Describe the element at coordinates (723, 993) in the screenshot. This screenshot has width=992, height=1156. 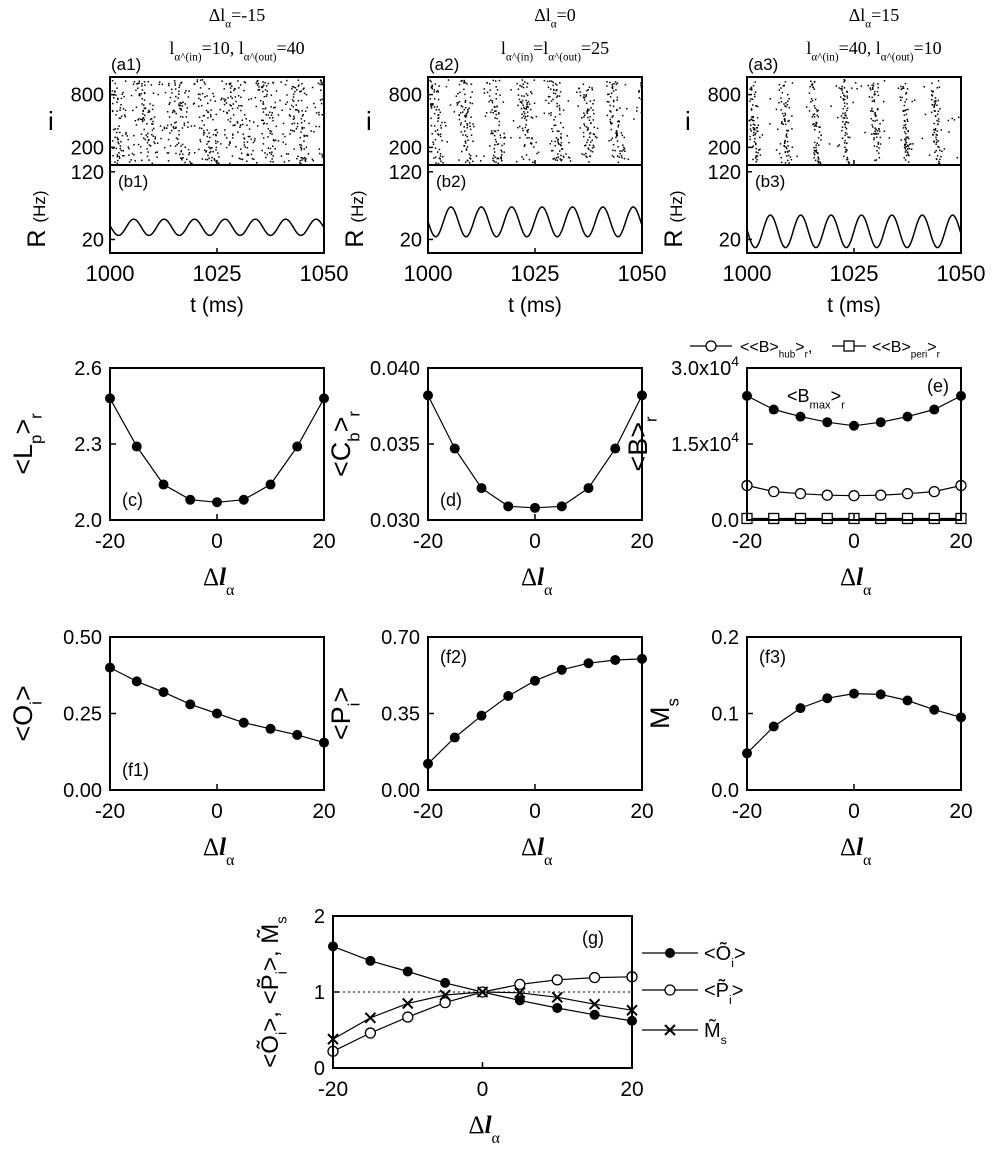
I see `legend-label: <P̃i>` at that location.